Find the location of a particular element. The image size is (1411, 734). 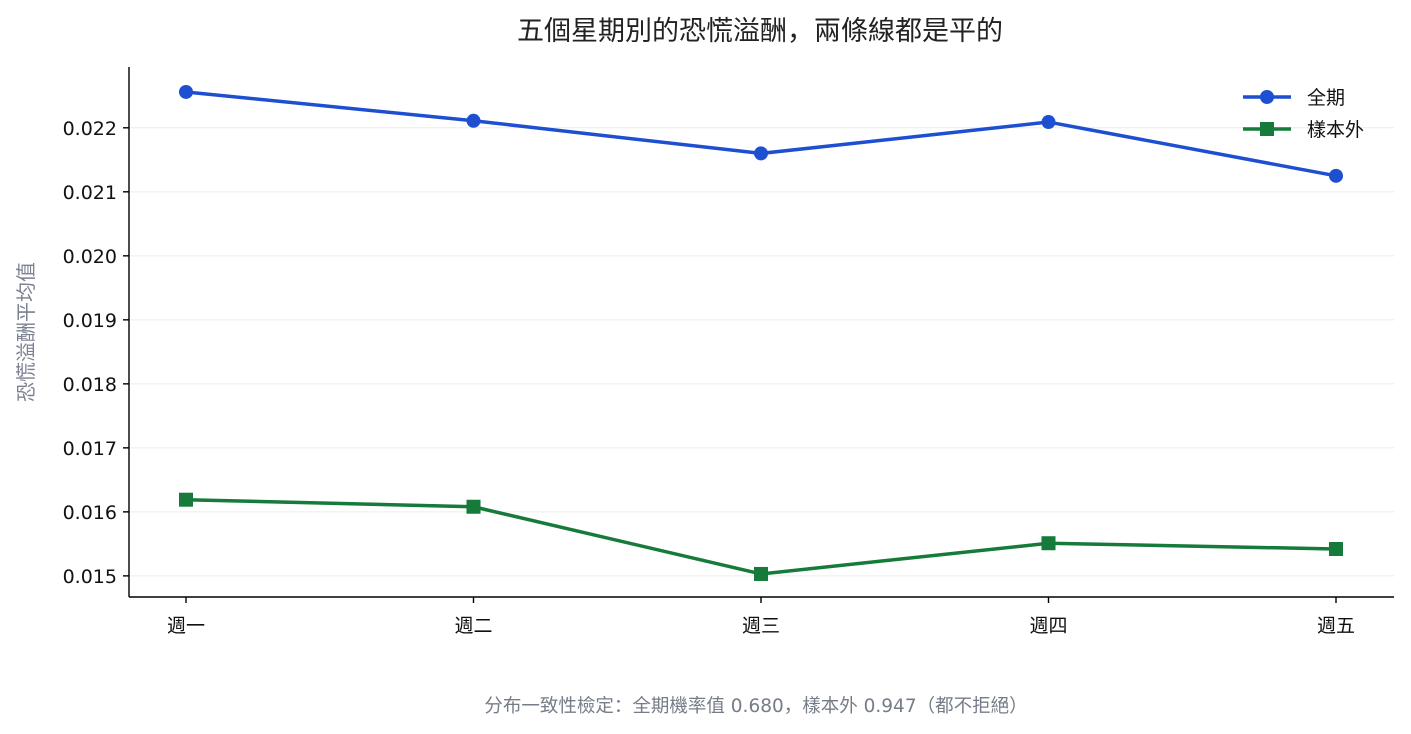

x-tick-label: 週一 is located at coordinates (186, 626).